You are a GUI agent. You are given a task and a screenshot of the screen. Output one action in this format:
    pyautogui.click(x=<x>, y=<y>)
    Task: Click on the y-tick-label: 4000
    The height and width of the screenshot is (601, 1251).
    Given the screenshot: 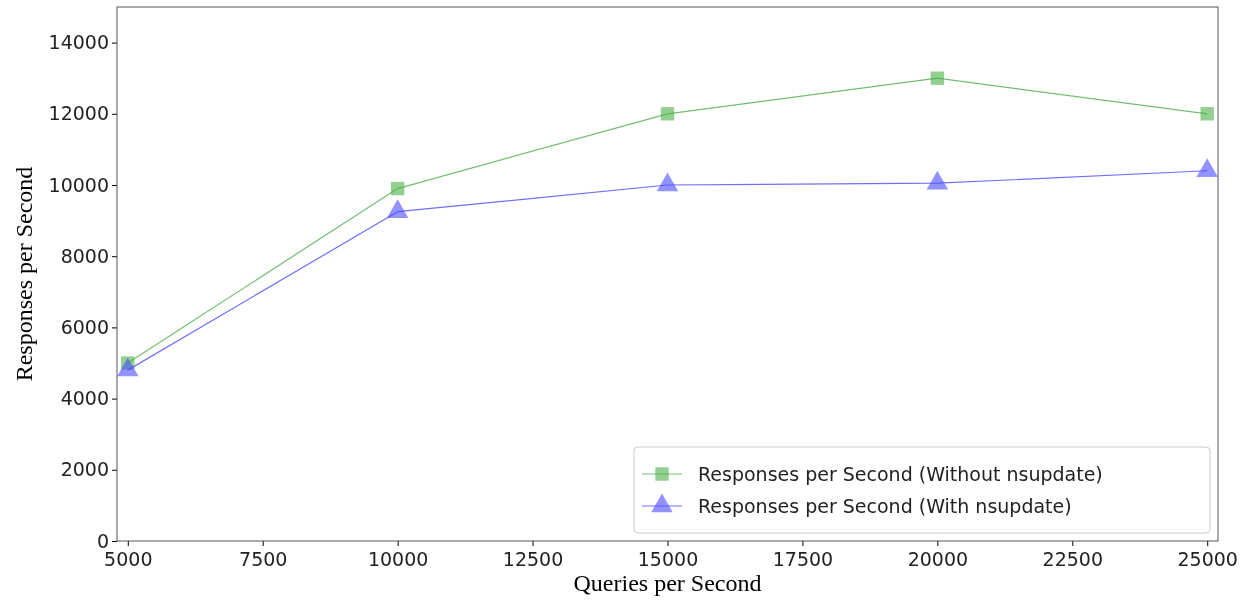 What is the action you would take?
    pyautogui.click(x=84, y=398)
    